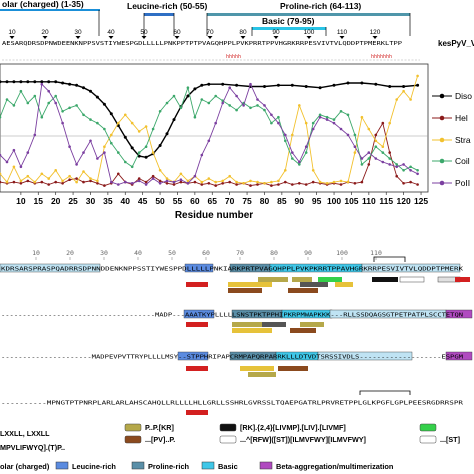 The height and width of the screenshot is (474, 474). I want to click on series-line-diso, so click(209, 120).